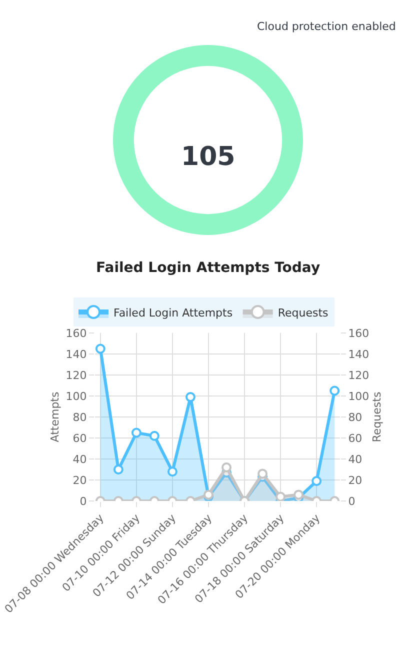 The width and height of the screenshot is (408, 650). What do you see at coordinates (359, 333) in the screenshot?
I see `y2-tick-label: 160` at bounding box center [359, 333].